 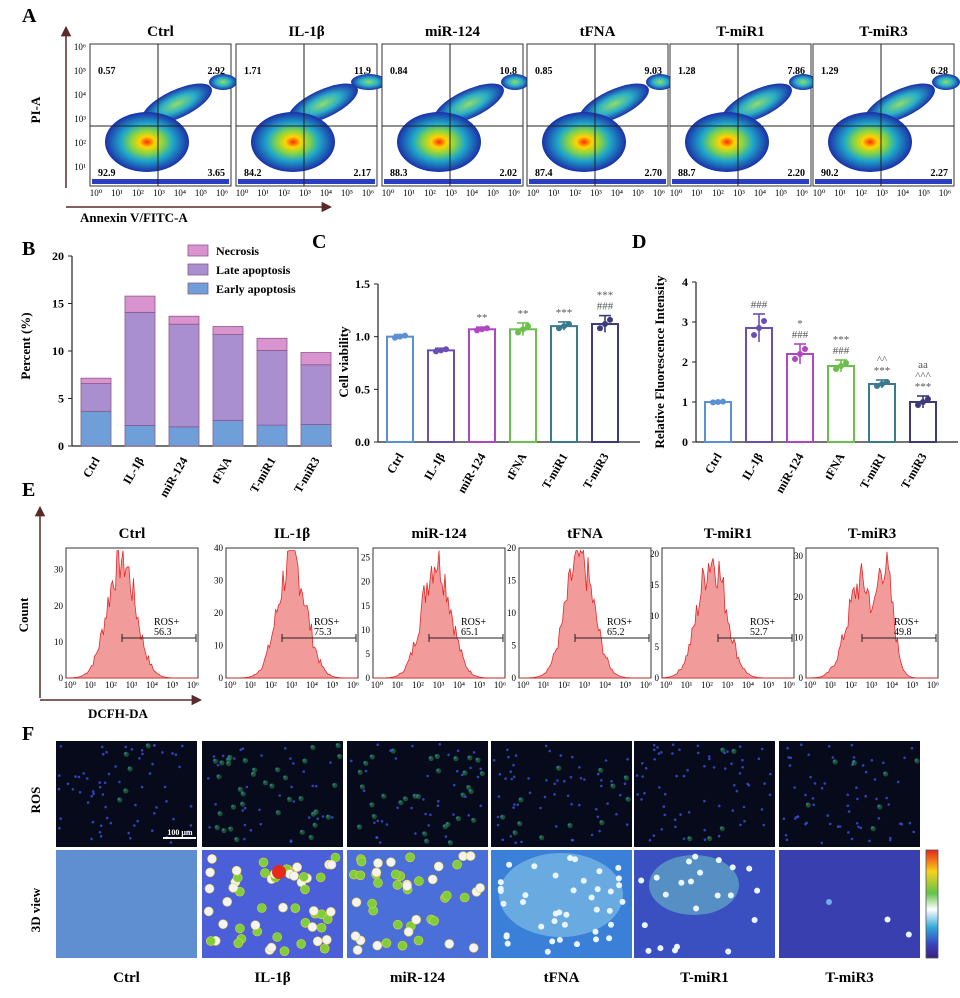 I want to click on flow-double-positive, so click(x=369, y=82).